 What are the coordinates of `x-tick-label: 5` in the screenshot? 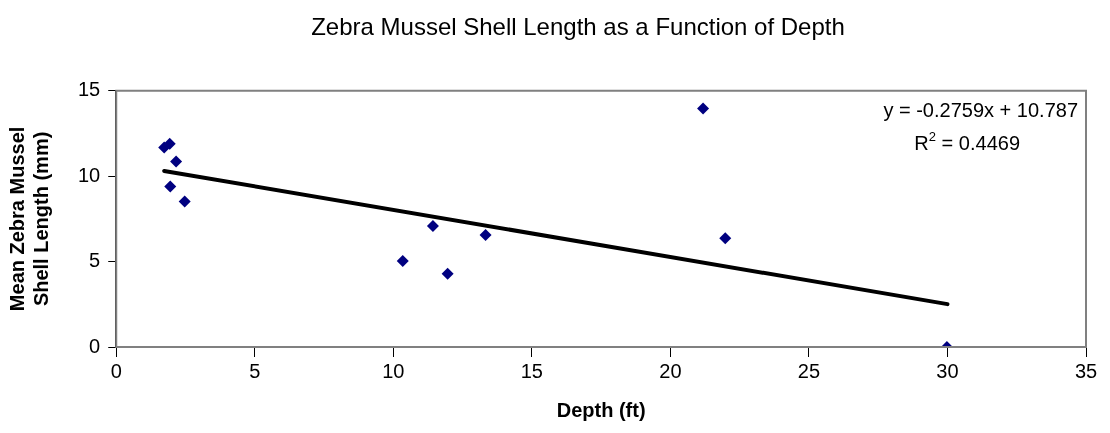 It's located at (255, 370).